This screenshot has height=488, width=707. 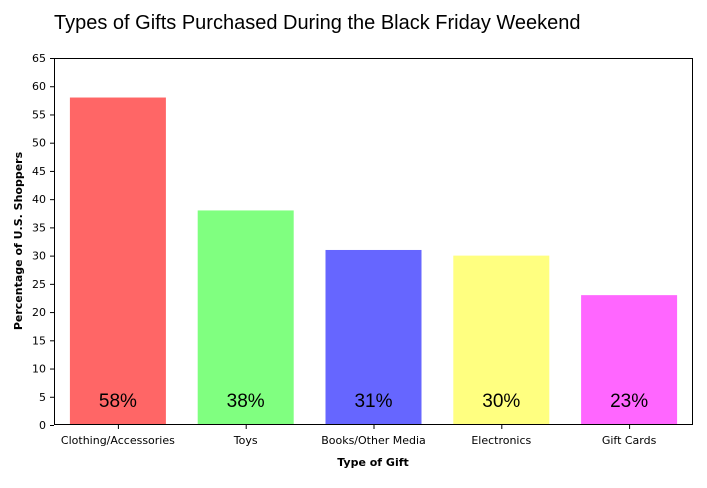 What do you see at coordinates (39, 256) in the screenshot?
I see `y-tick-label: 30` at bounding box center [39, 256].